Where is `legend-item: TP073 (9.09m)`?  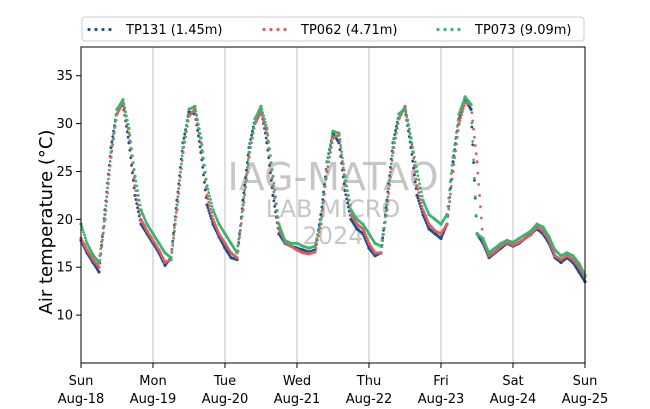 legend-item: TP073 (9.09m) is located at coordinates (503, 30).